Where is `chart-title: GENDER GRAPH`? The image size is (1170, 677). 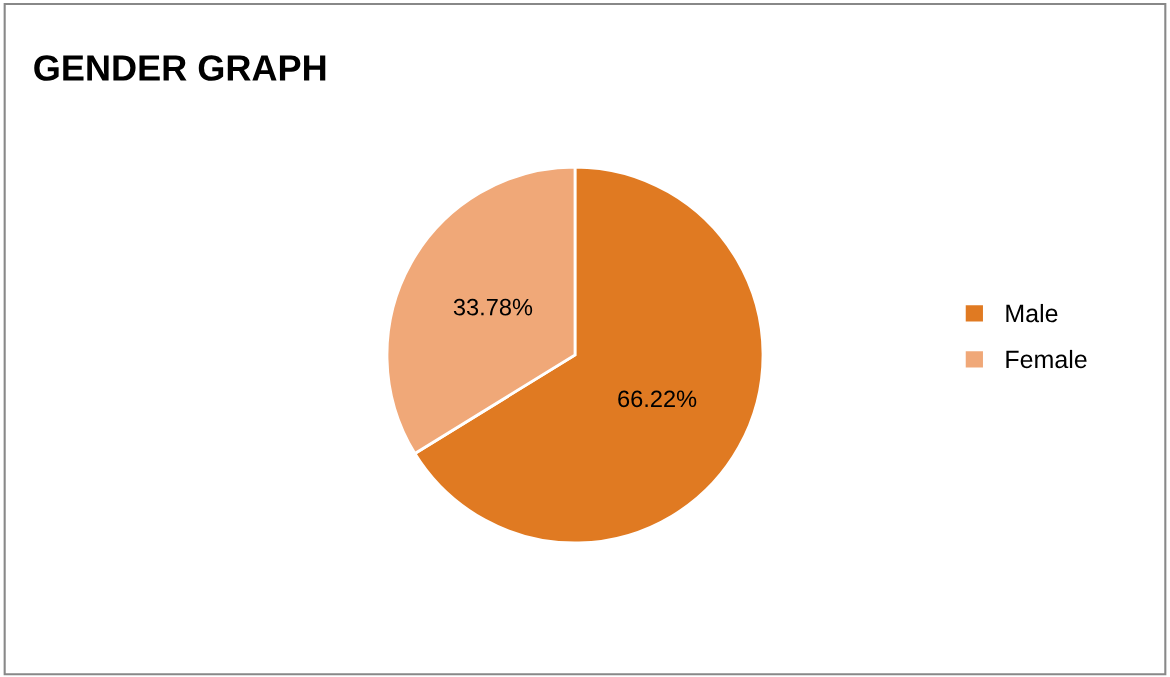 chart-title: GENDER GRAPH is located at coordinates (180, 68).